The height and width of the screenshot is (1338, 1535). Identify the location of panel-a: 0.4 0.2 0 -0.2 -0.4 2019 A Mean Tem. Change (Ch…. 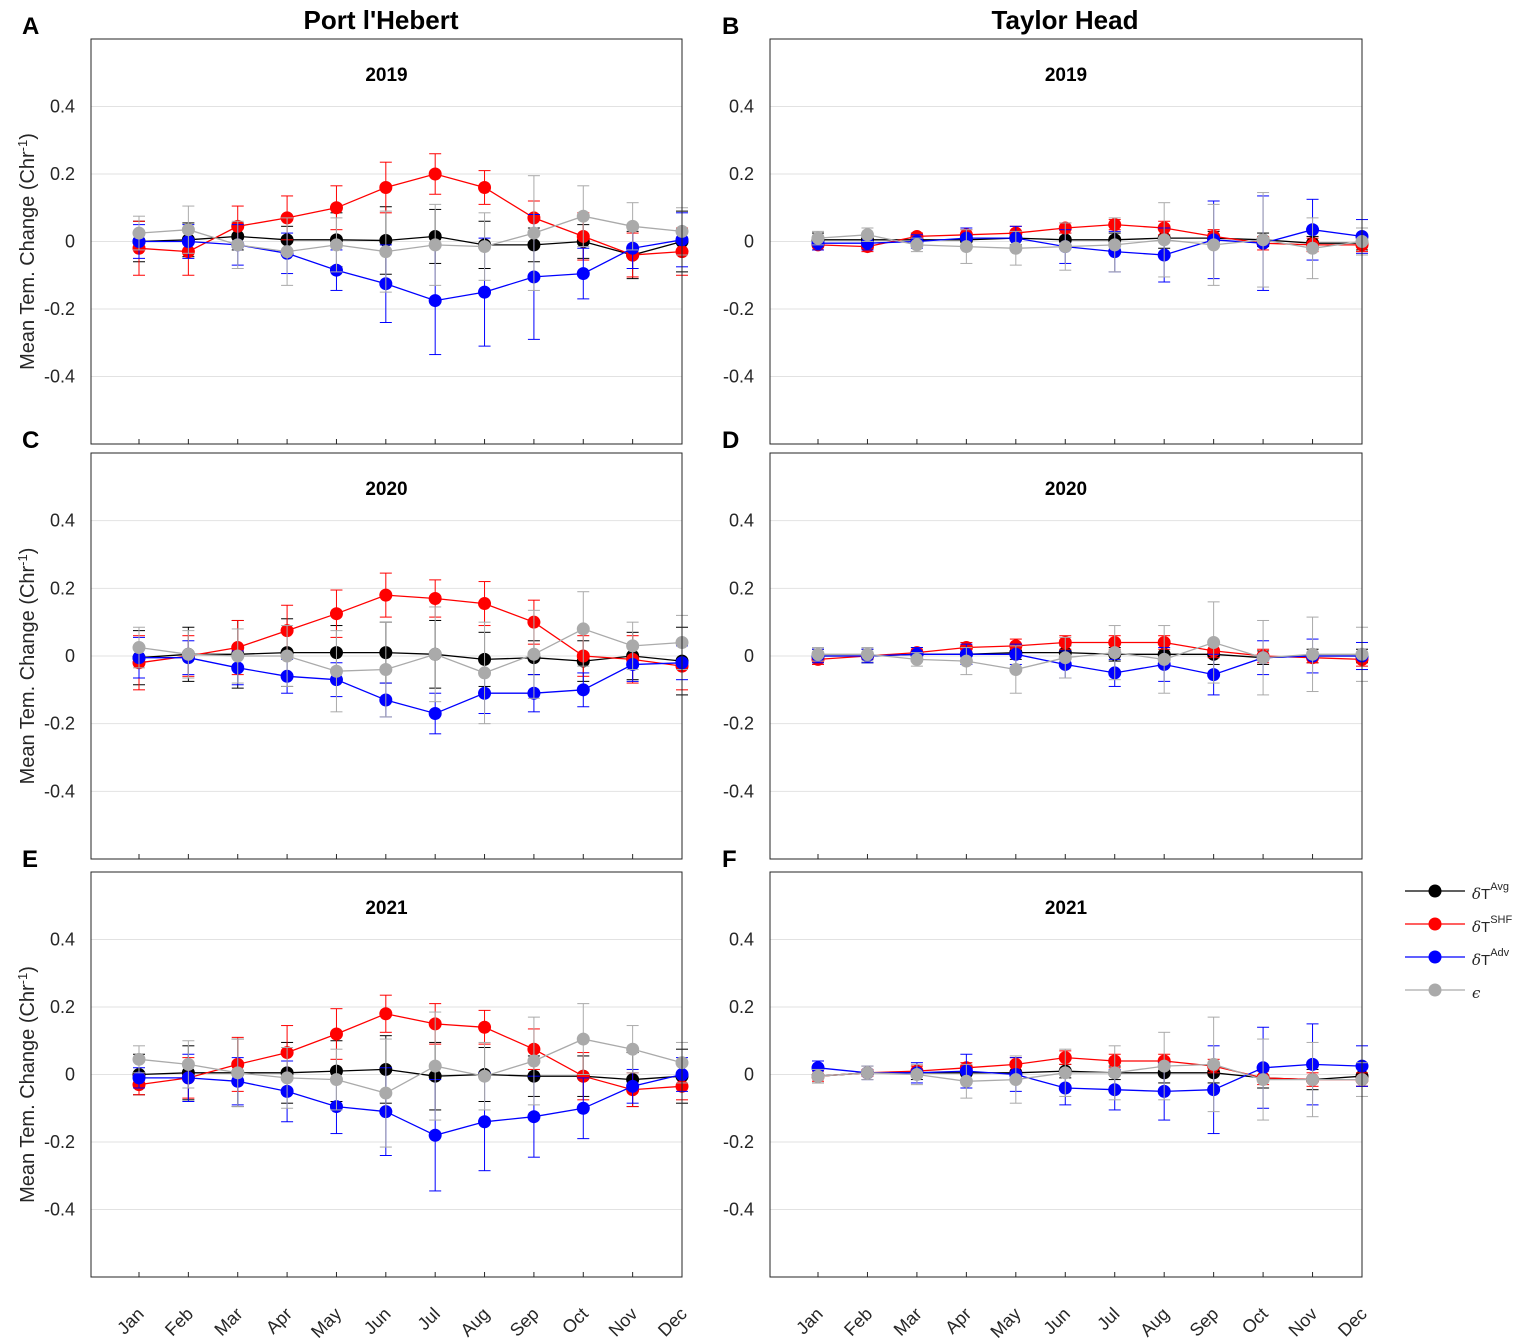
(352, 229).